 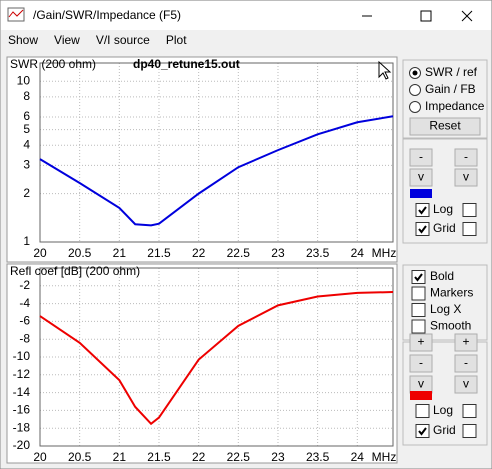 What do you see at coordinates (384, 253) in the screenshot?
I see `x-axis-label: MHz` at bounding box center [384, 253].